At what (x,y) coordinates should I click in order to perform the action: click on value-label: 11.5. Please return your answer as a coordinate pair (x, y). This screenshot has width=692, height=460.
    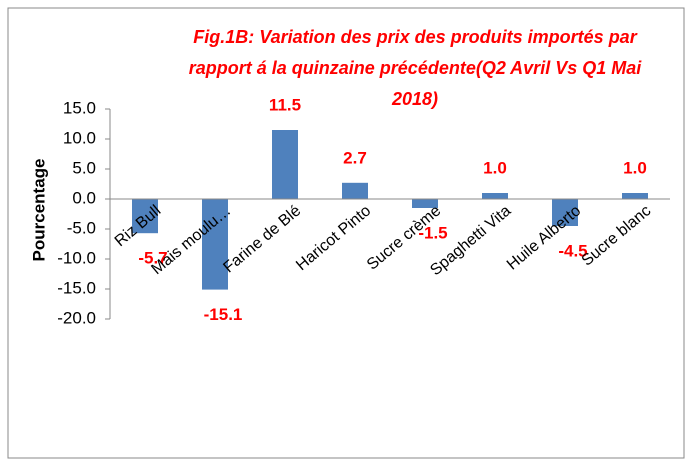
    Looking at the image, I should click on (285, 104).